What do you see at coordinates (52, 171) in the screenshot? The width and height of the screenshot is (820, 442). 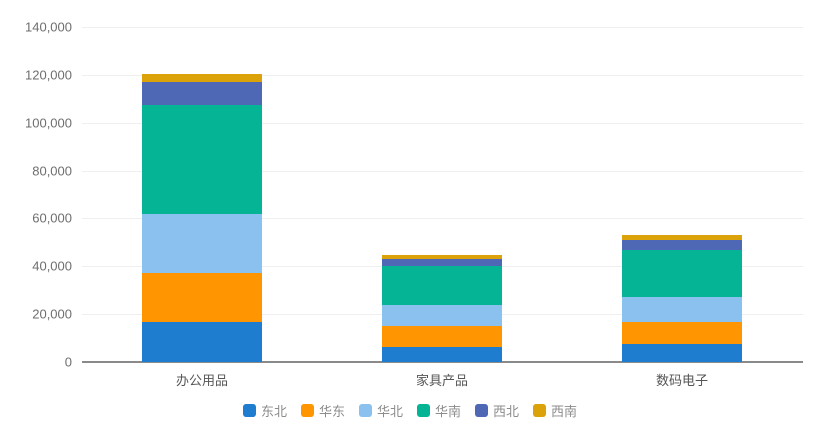 I see `y-tick-label: 80,000` at bounding box center [52, 171].